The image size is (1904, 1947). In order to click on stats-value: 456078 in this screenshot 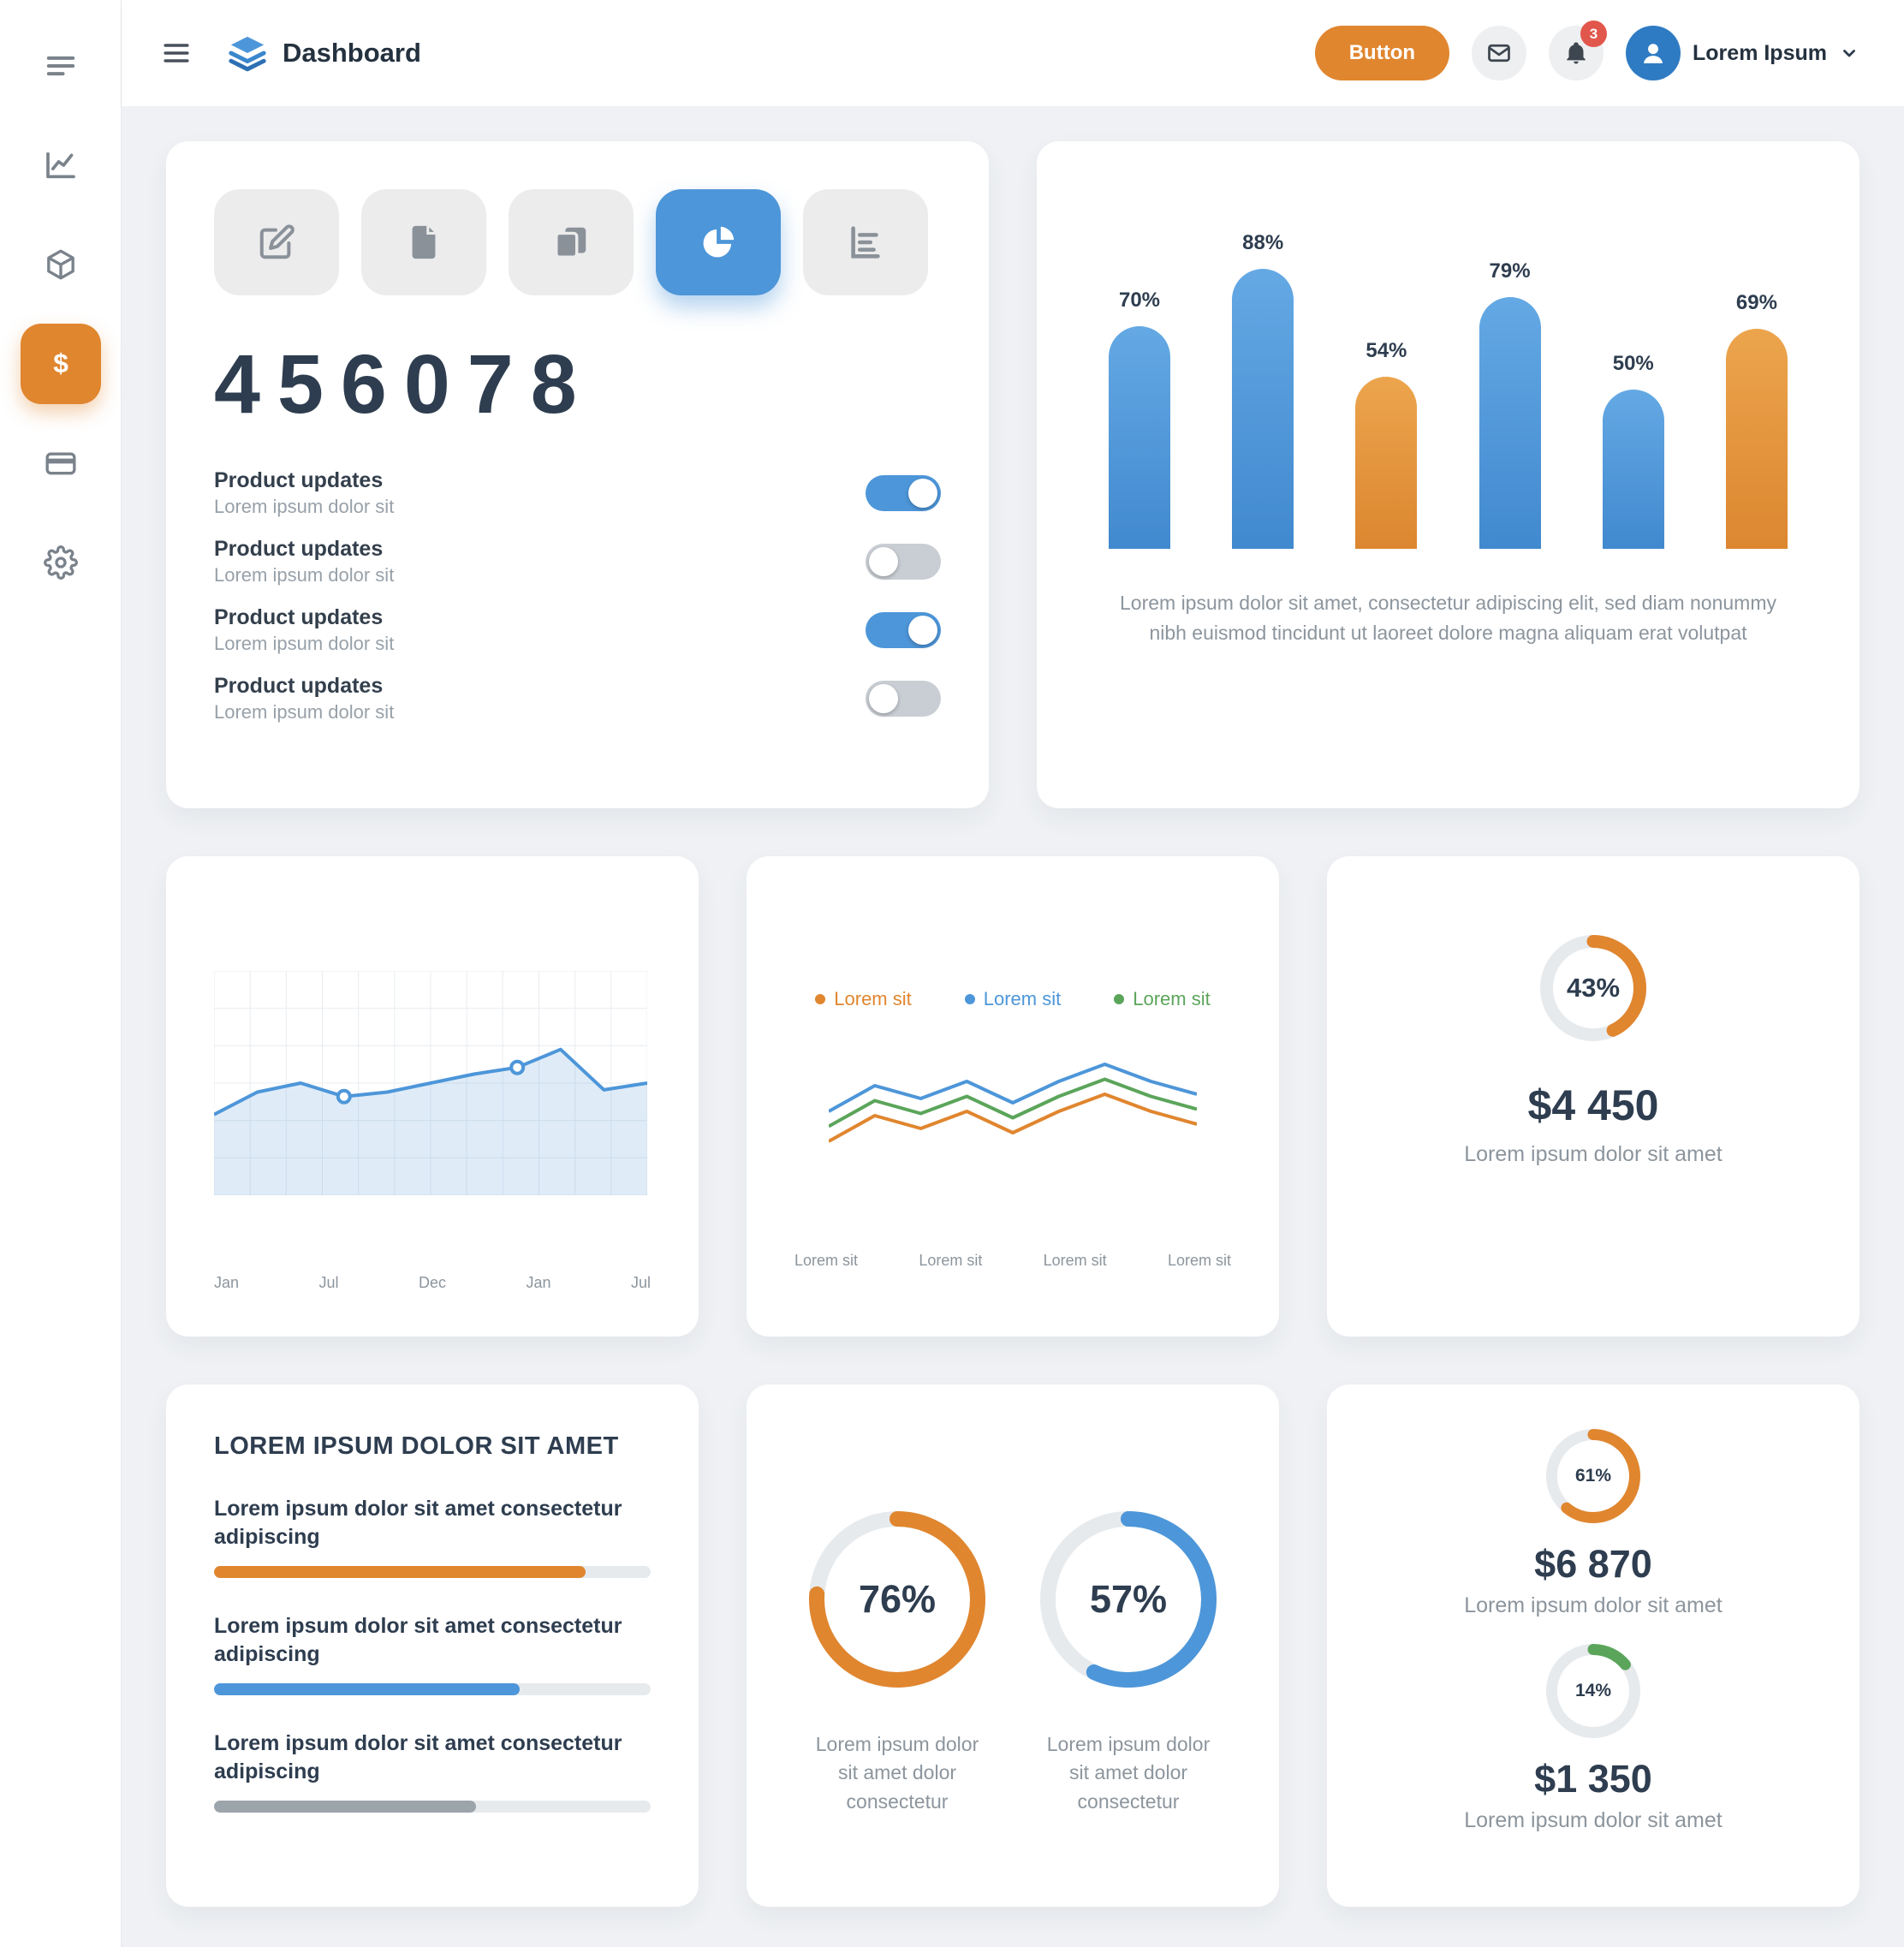, I will do `click(404, 384)`.